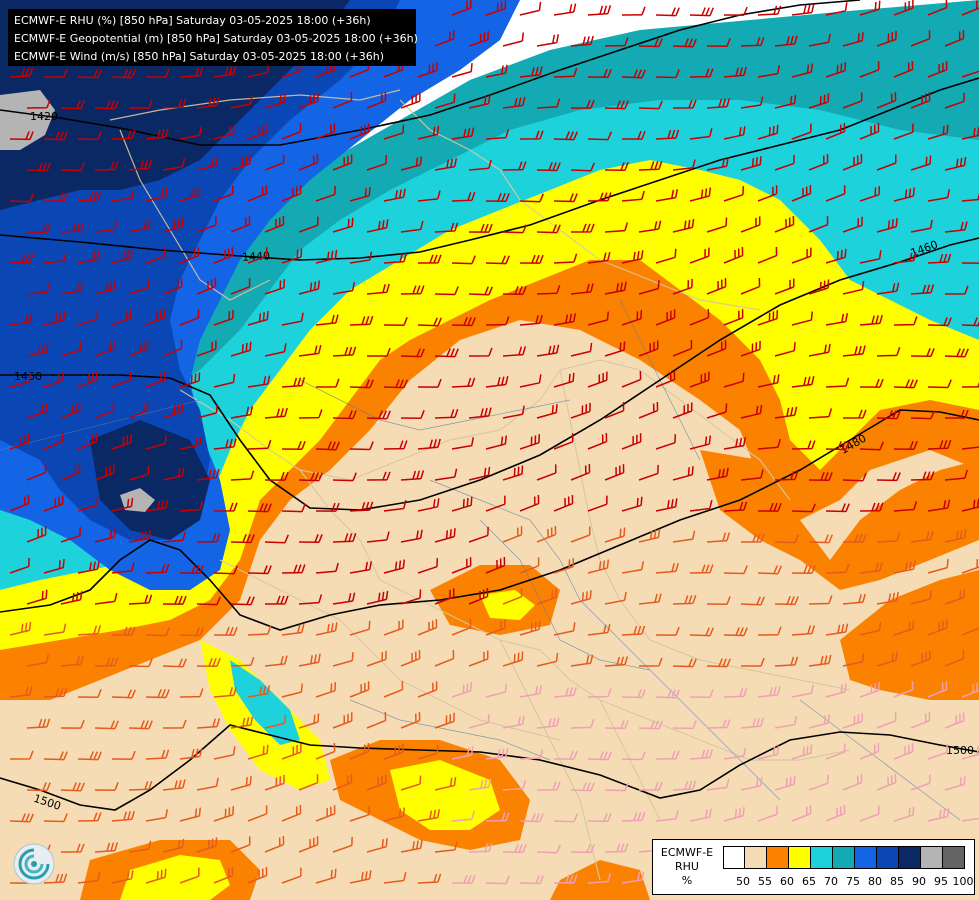 Image resolution: width=979 pixels, height=900 pixels. Describe the element at coordinates (813, 867) in the screenshot. I see `rhu-legend: ECMWF-E RHU % 50 55 60 65 70 75 80 85 90 95 100` at that location.